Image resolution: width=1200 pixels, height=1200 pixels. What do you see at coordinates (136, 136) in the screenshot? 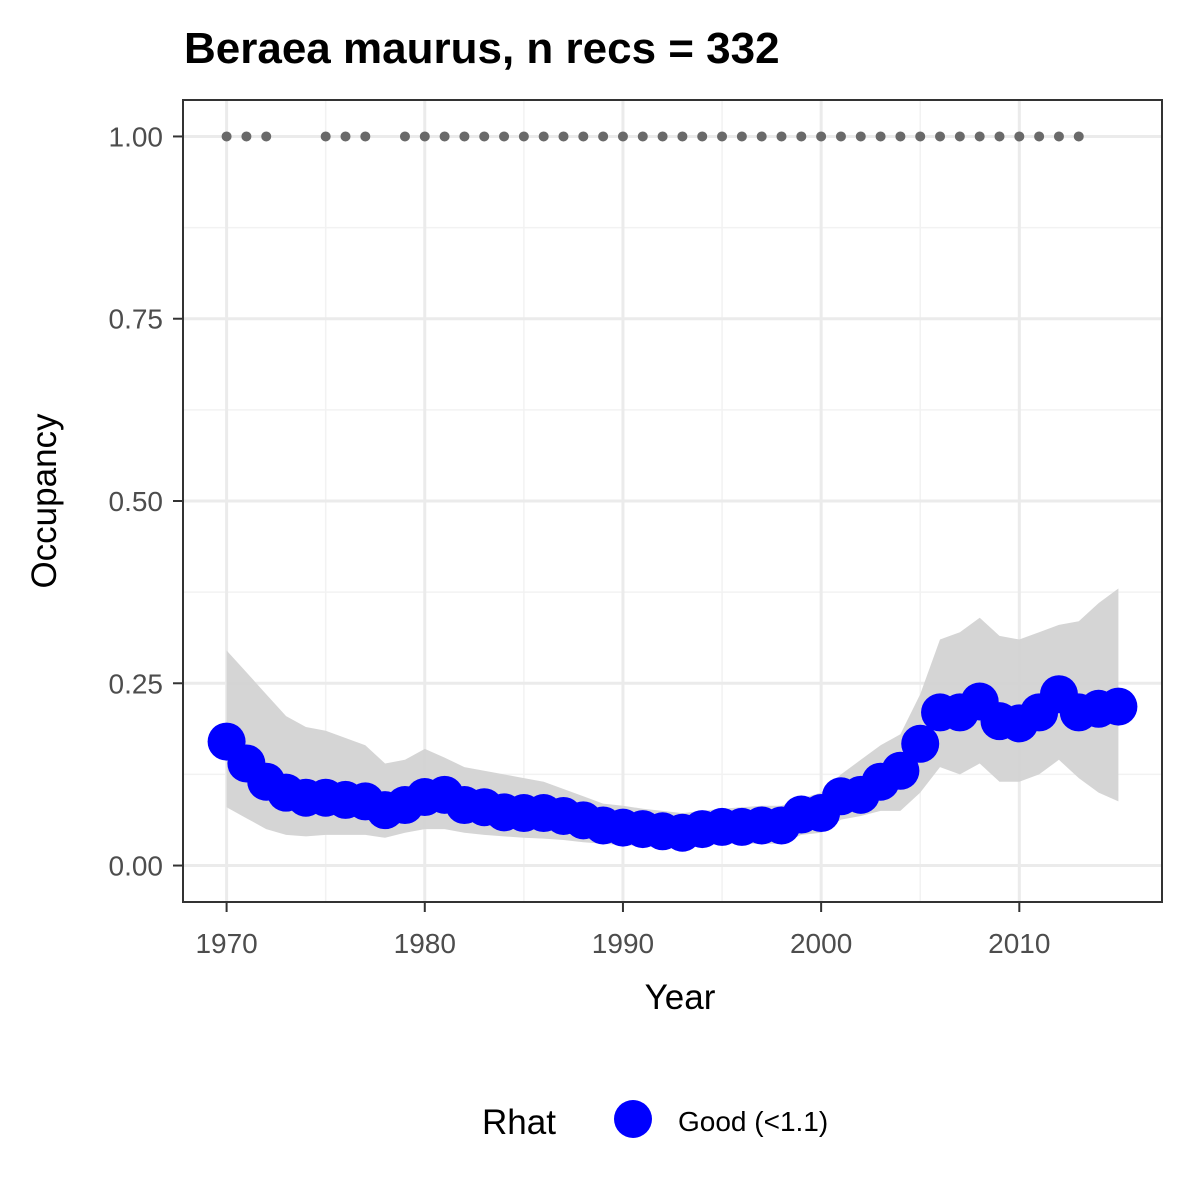
I see `y-tick-label: 1.00` at bounding box center [136, 136].